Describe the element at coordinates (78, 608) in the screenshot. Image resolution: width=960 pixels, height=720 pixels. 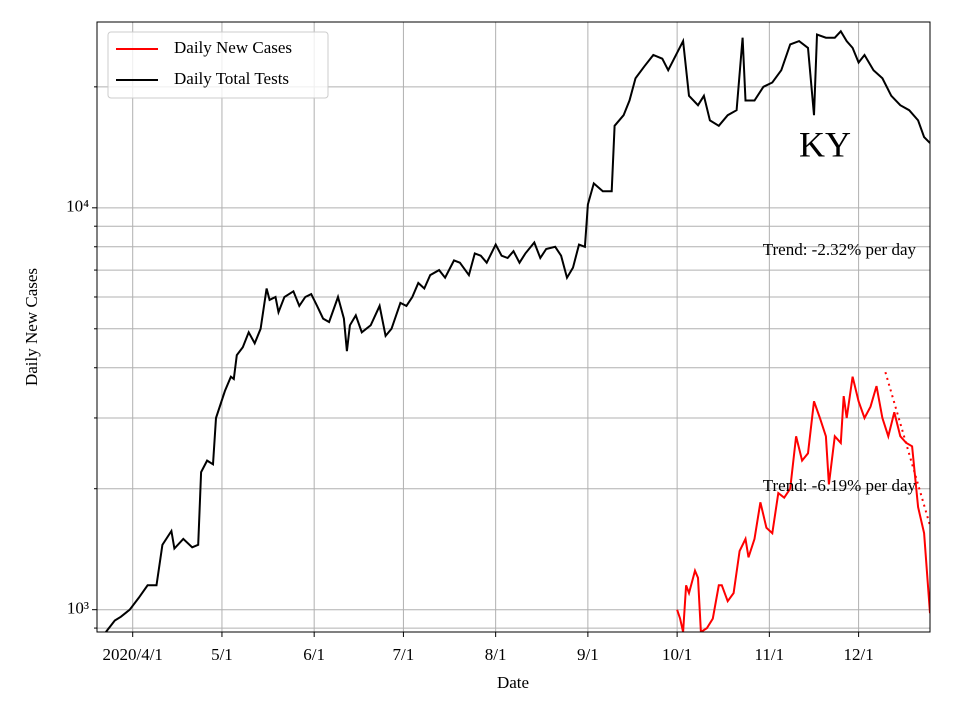
I see `y-tick-label: 10³` at that location.